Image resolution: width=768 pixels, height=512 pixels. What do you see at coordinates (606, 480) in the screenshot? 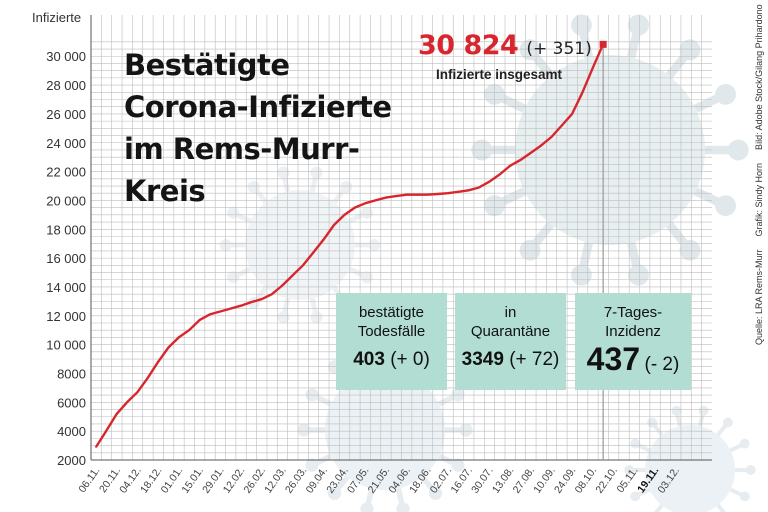
I see `x-tick-label: 22.10.` at bounding box center [606, 480].